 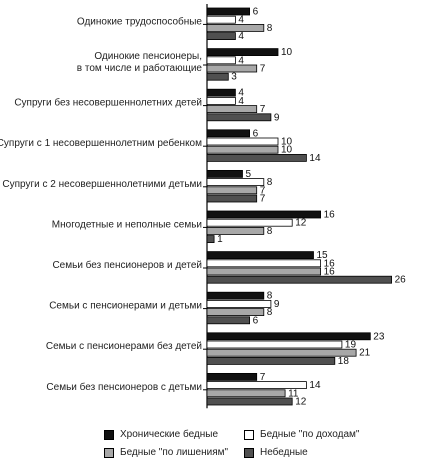 I want to click on data-label: 15, so click(x=323, y=255).